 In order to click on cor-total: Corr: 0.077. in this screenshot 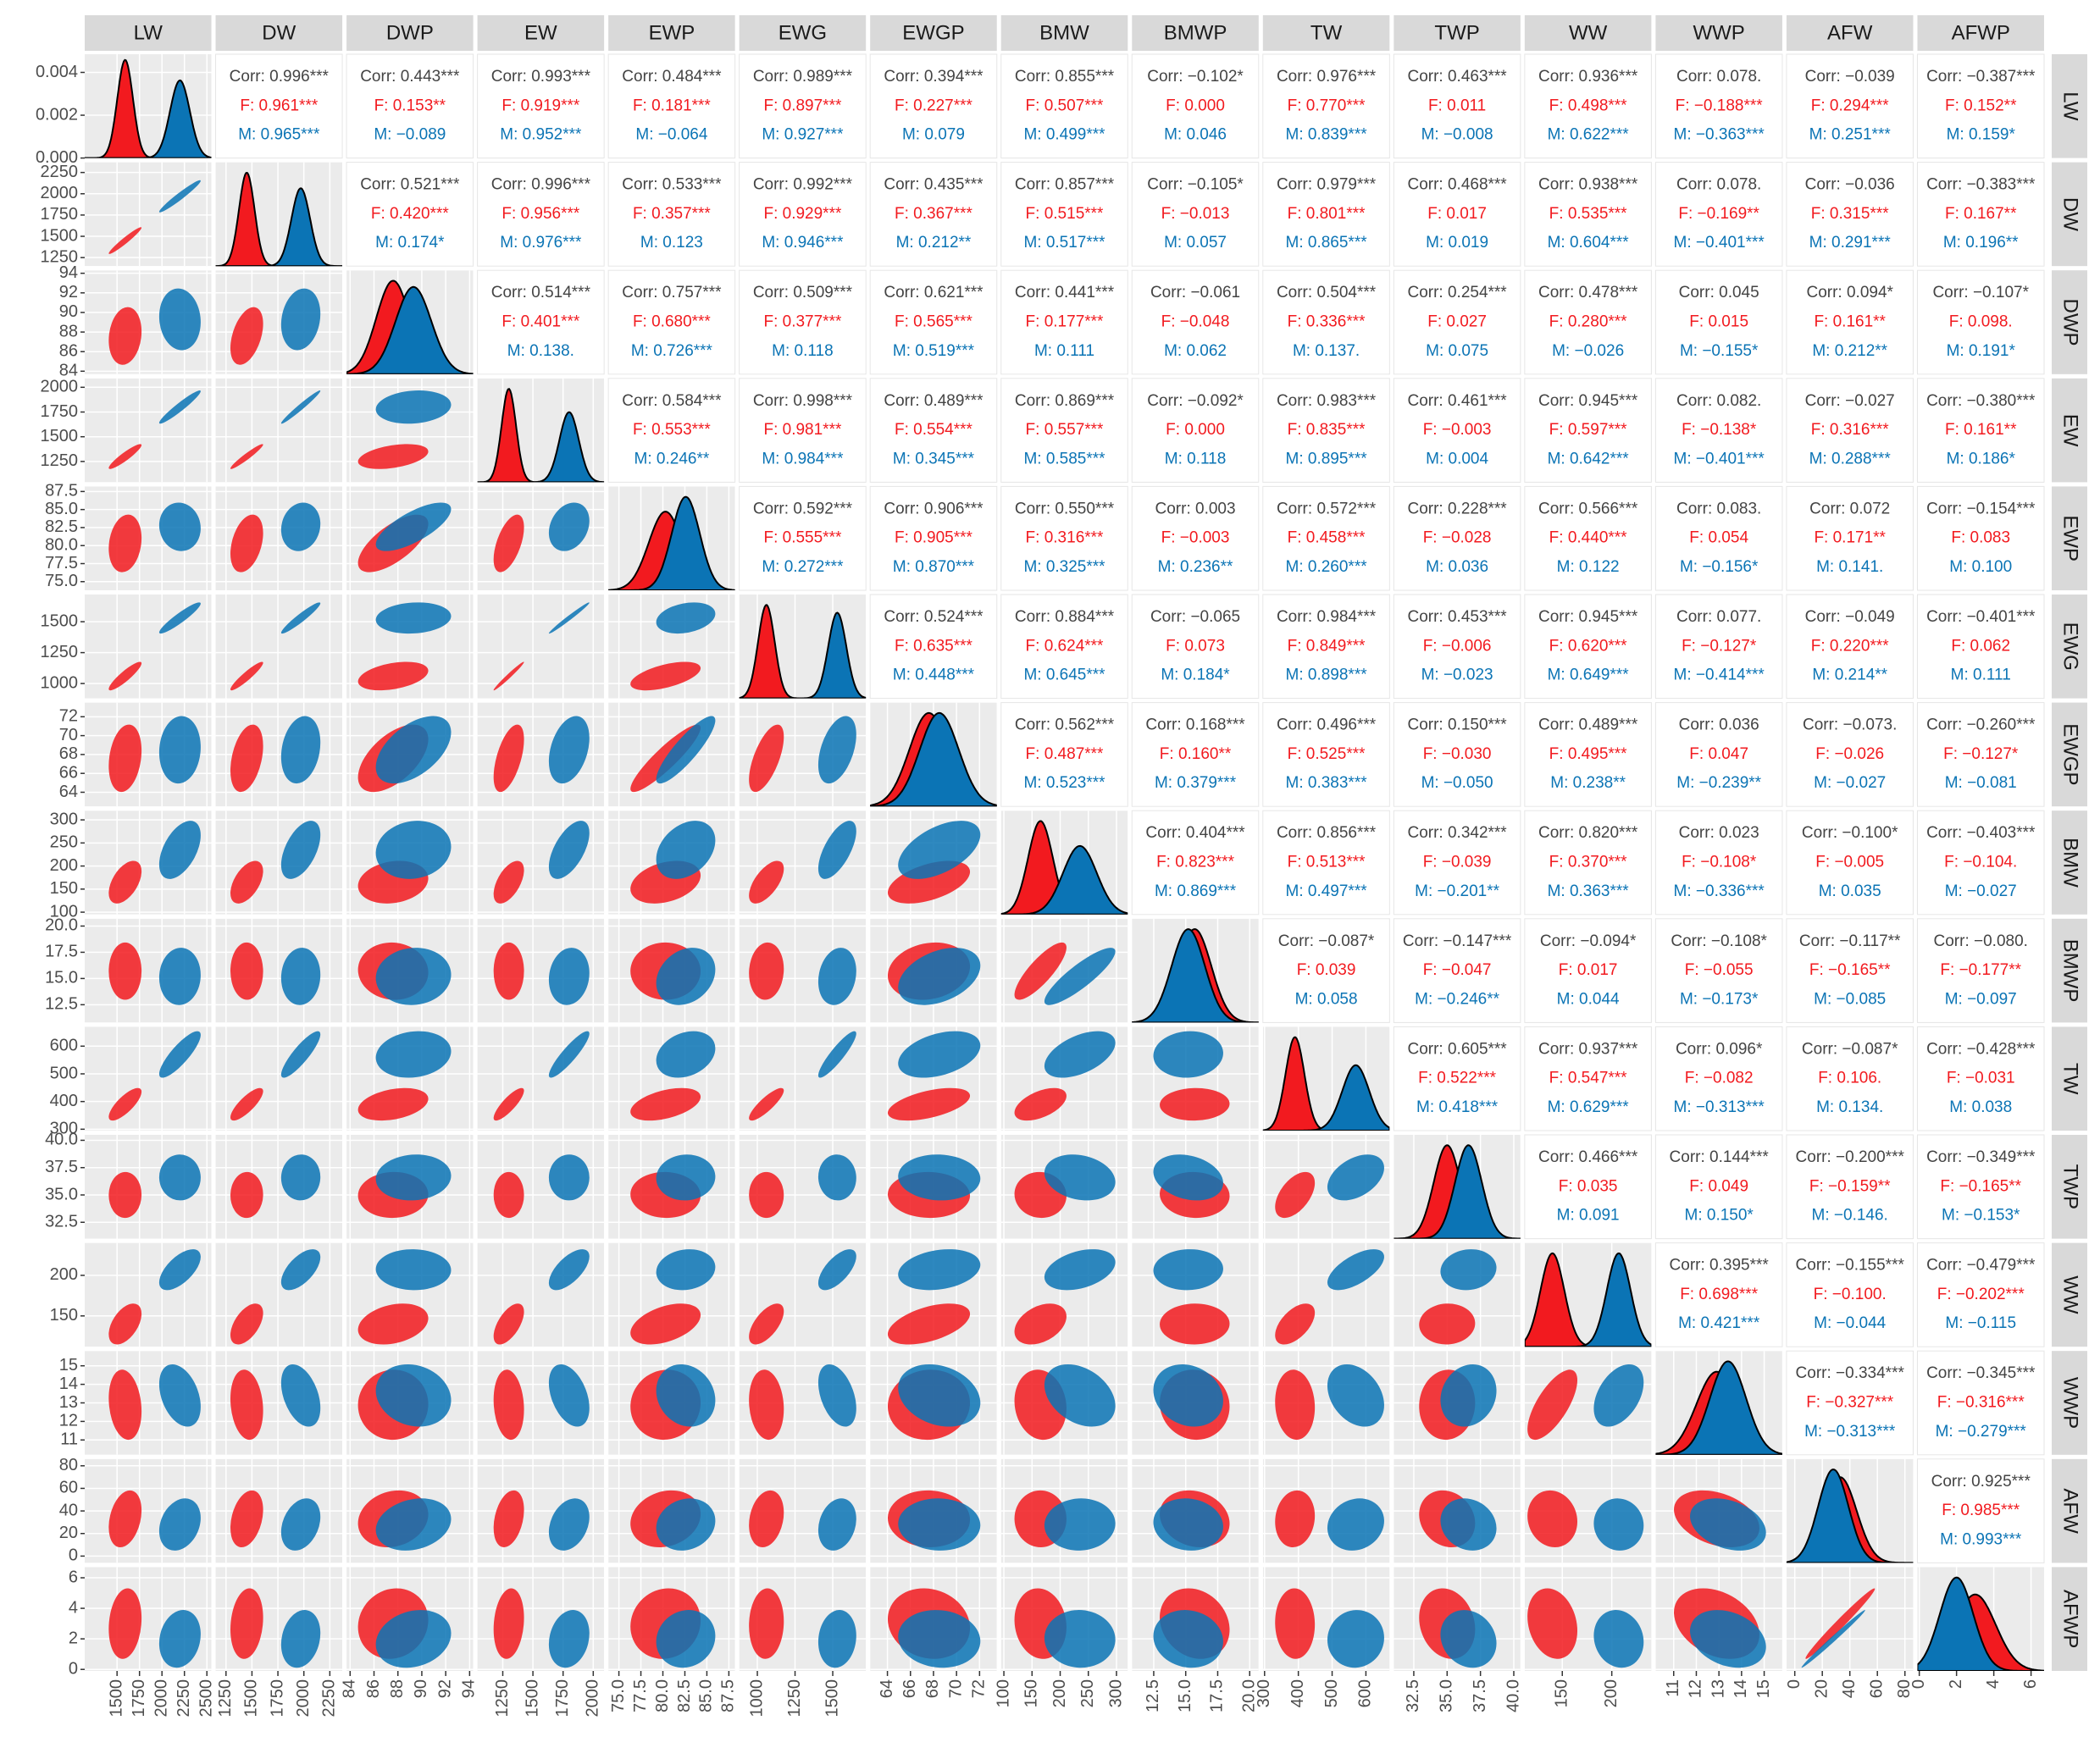, I will do `click(1718, 617)`.